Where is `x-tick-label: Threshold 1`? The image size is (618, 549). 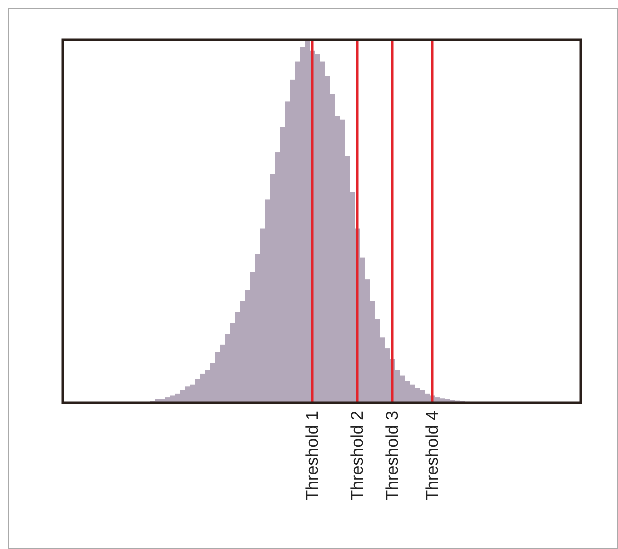 x-tick-label: Threshold 1 is located at coordinates (312, 456).